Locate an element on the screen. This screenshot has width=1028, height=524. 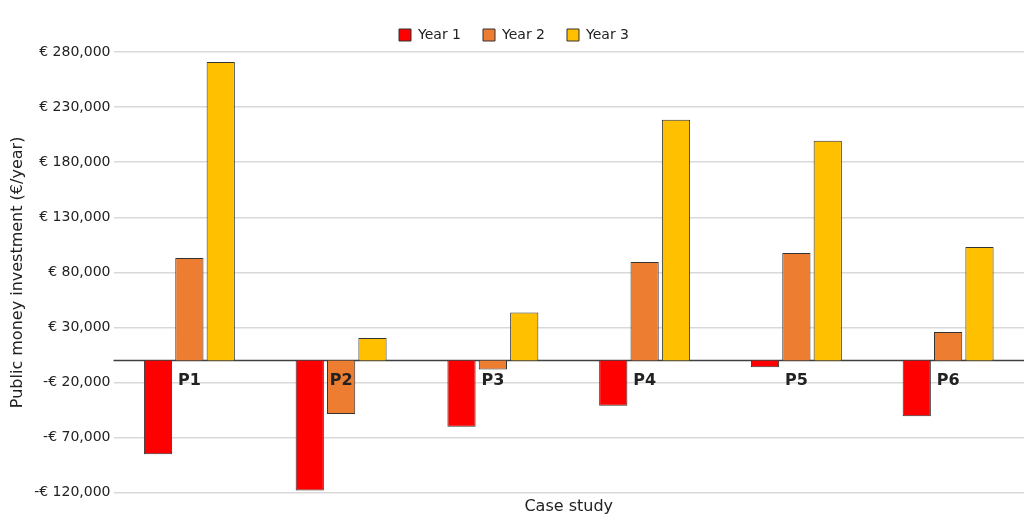
x-tick-label: P1 is located at coordinates (189, 379).